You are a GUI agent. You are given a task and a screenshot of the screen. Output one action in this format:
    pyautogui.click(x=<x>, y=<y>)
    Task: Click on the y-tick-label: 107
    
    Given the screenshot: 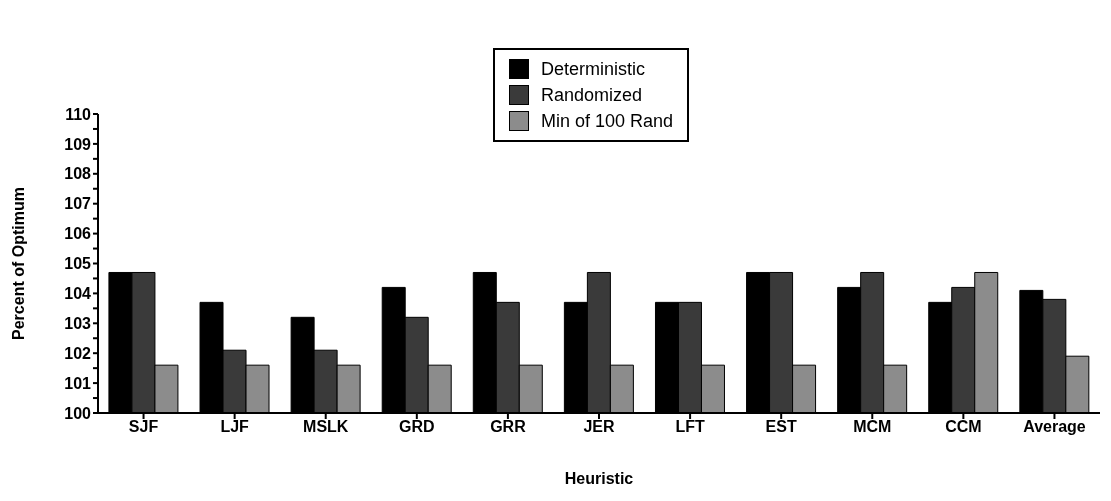 What is the action you would take?
    pyautogui.click(x=78, y=204)
    